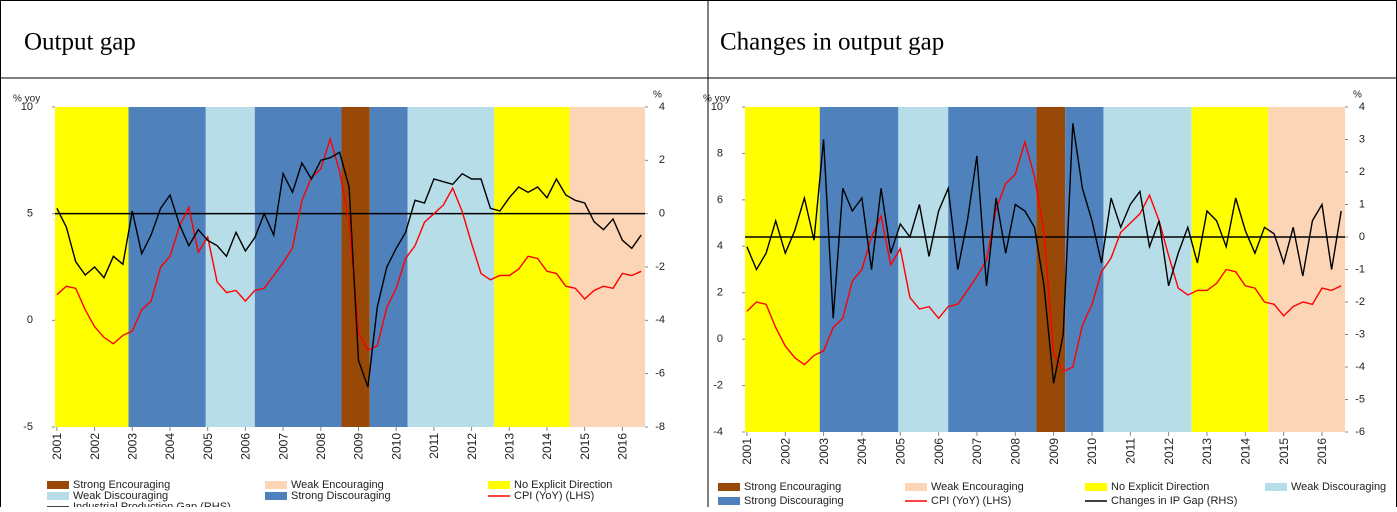  What do you see at coordinates (152, 504) in the screenshot?
I see `legend-label: Industrial Production Gap (RHS)` at bounding box center [152, 504].